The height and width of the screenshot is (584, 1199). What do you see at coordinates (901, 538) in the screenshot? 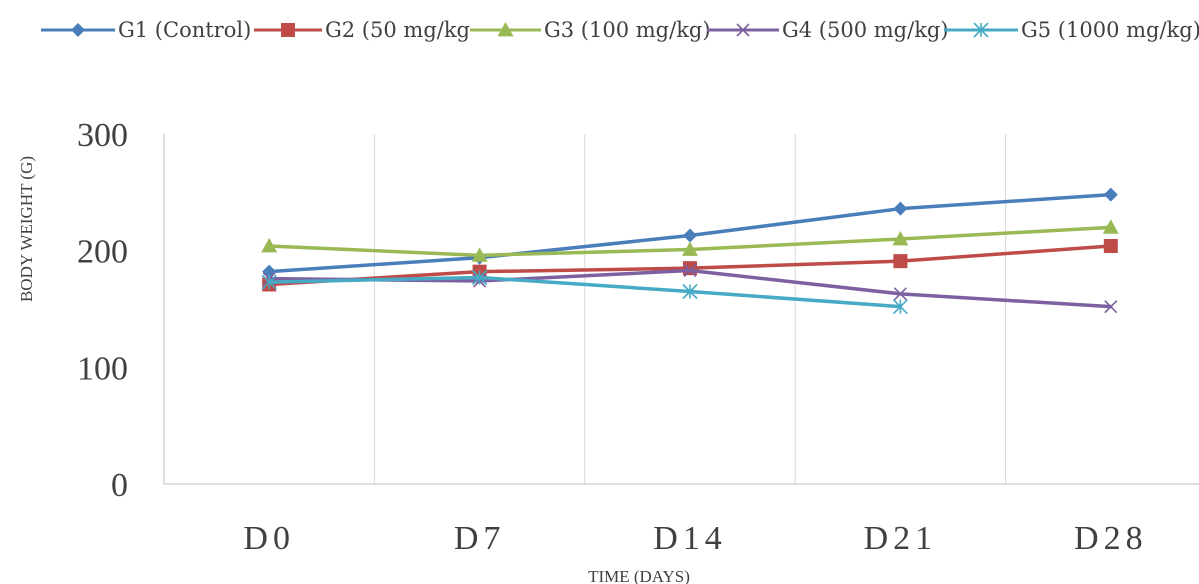
I see `x-tick-label: D21` at bounding box center [901, 538].